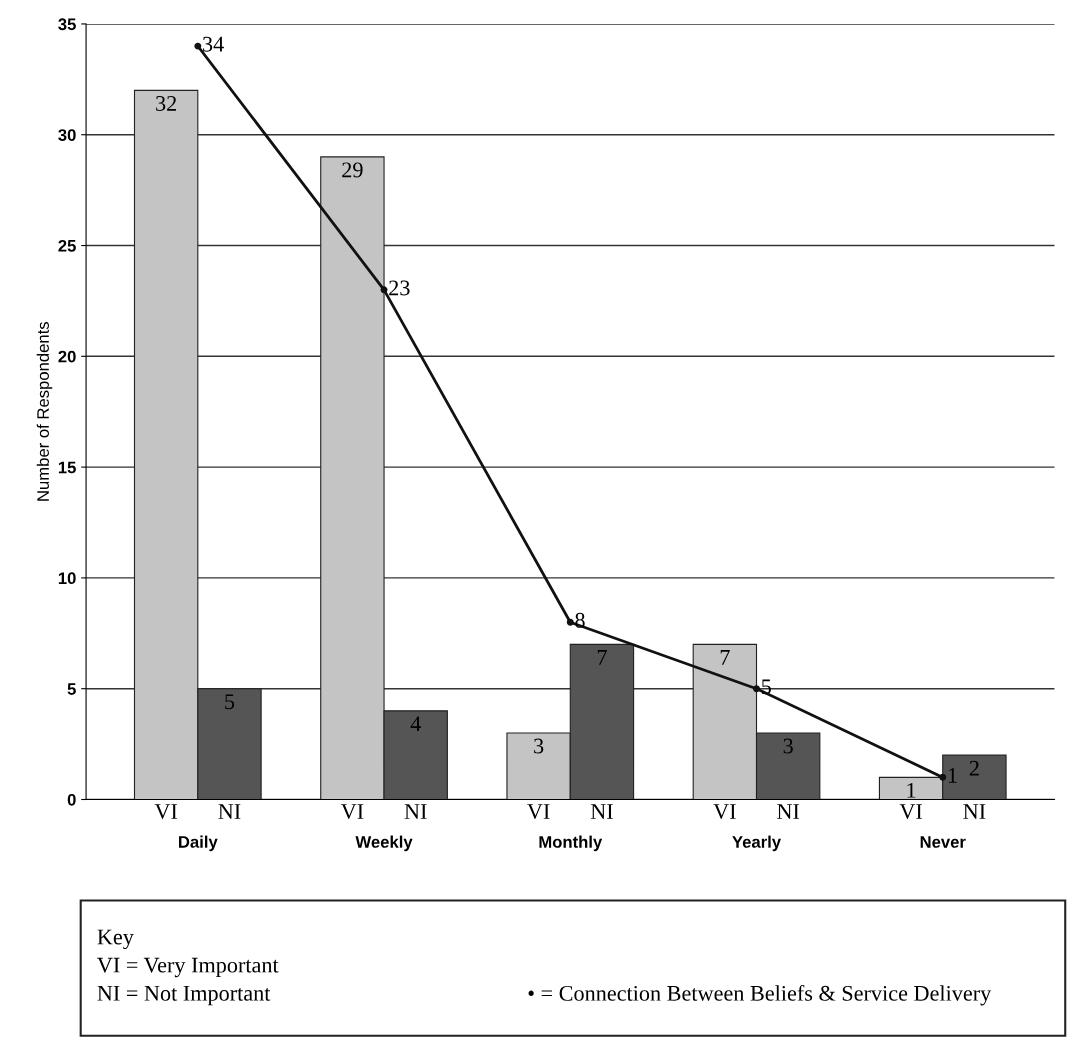 This screenshot has height=1041, width=1076. Describe the element at coordinates (213, 44) in the screenshot. I see `data-label: 34` at that location.